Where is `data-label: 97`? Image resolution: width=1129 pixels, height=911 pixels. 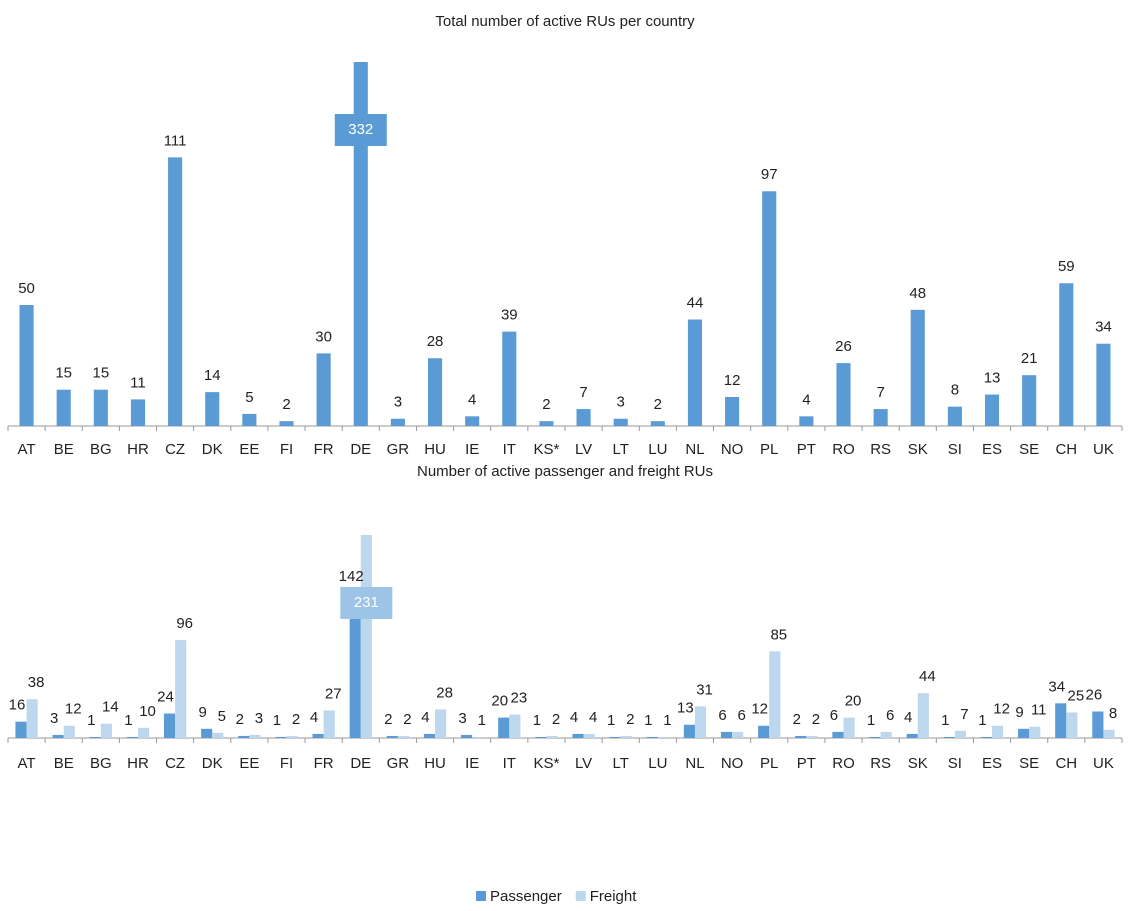 data-label: 97 is located at coordinates (769, 174).